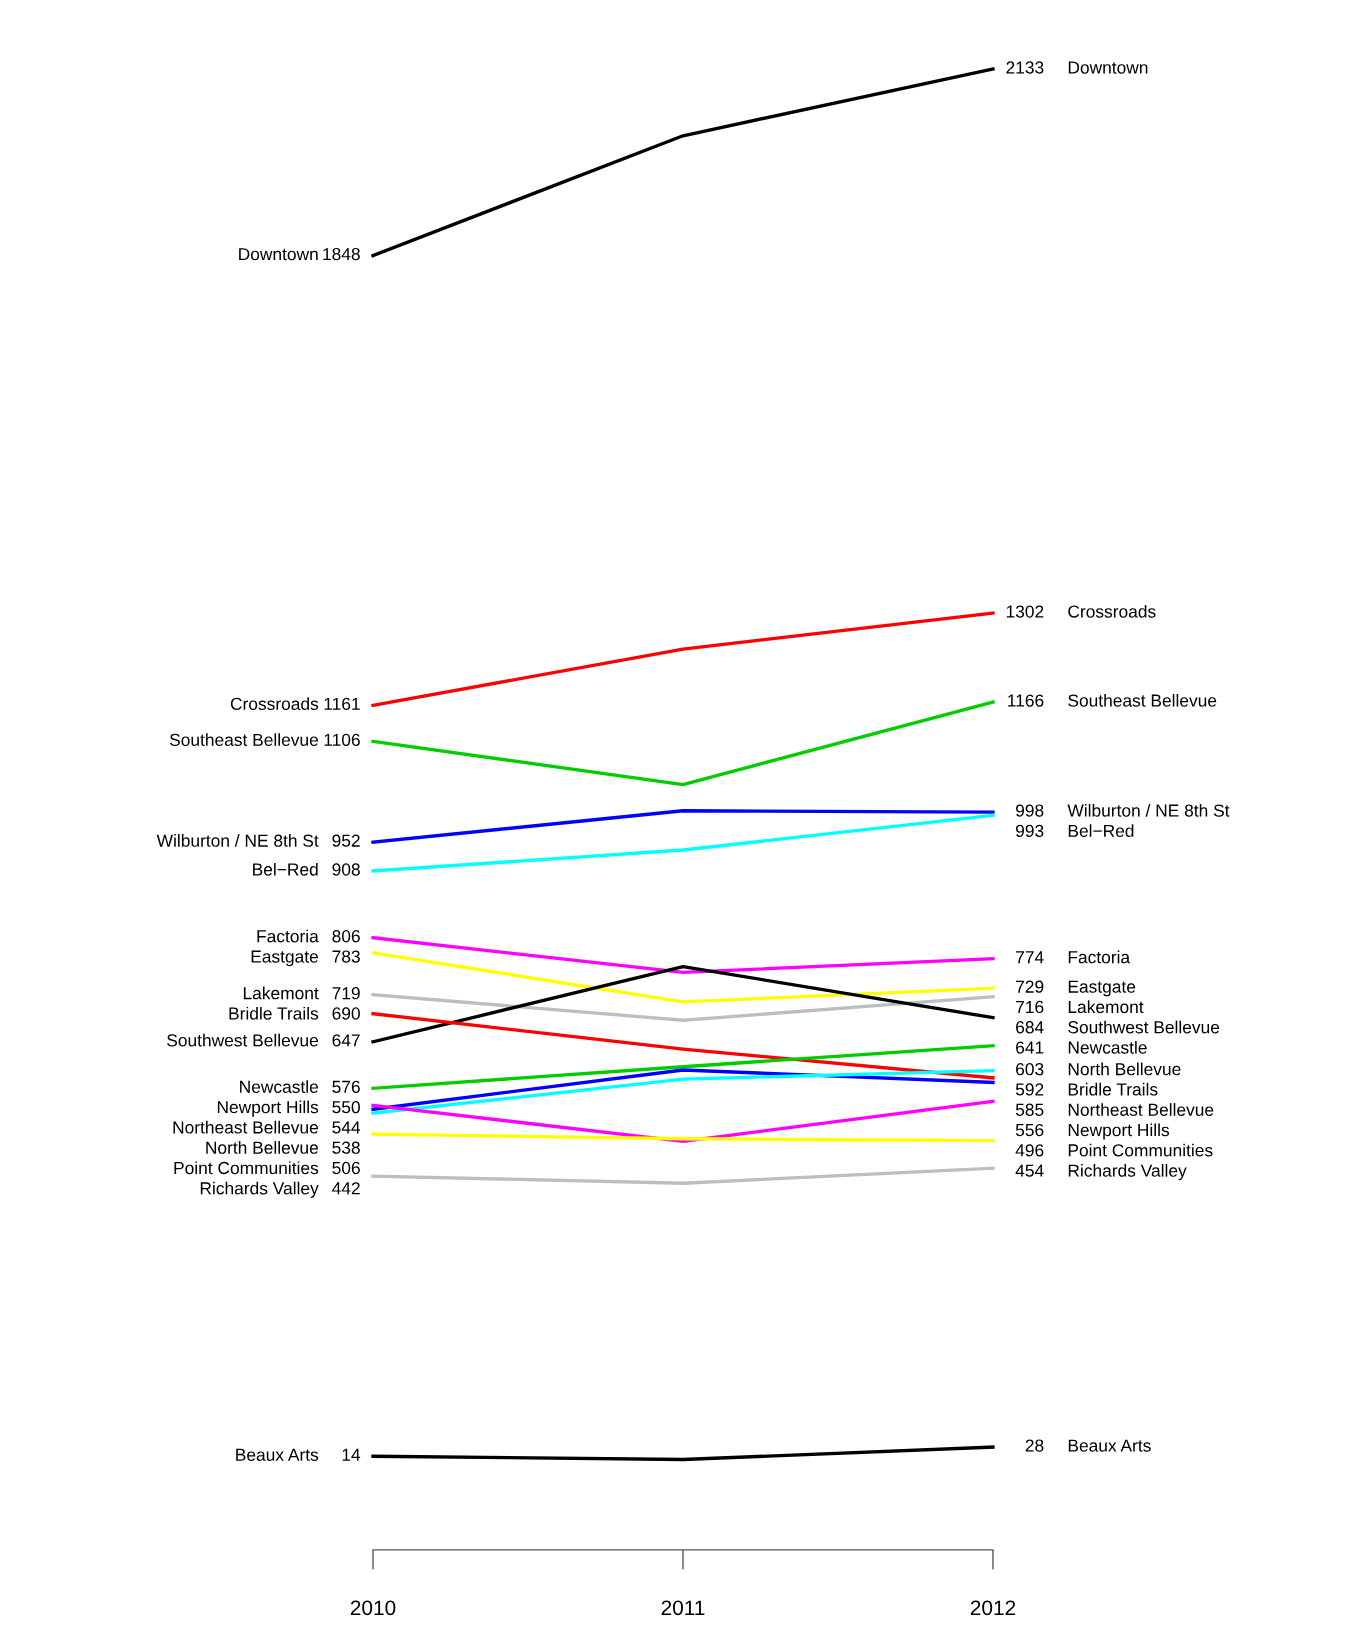 The height and width of the screenshot is (1625, 1361). Describe the element at coordinates (342, 703) in the screenshot. I see `data-label: 1161` at that location.